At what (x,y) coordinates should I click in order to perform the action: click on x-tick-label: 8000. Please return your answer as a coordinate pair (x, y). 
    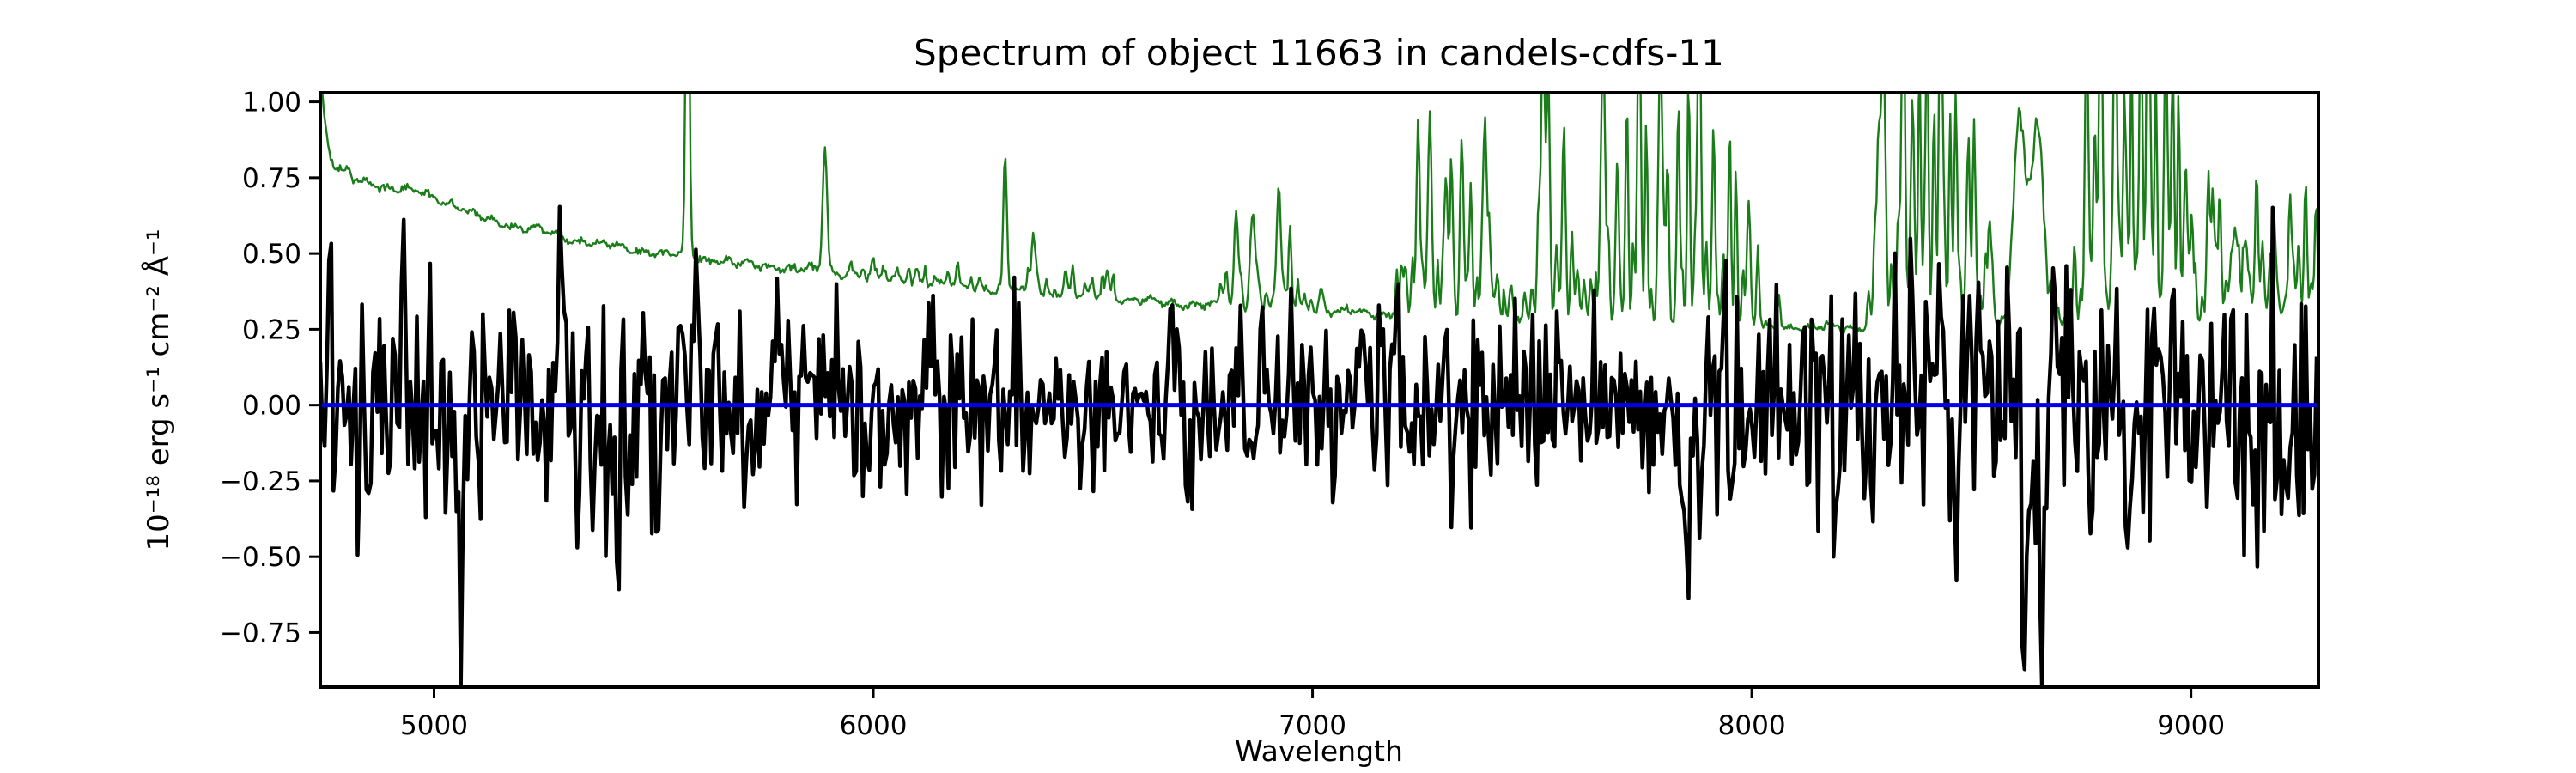
    Looking at the image, I should click on (1752, 725).